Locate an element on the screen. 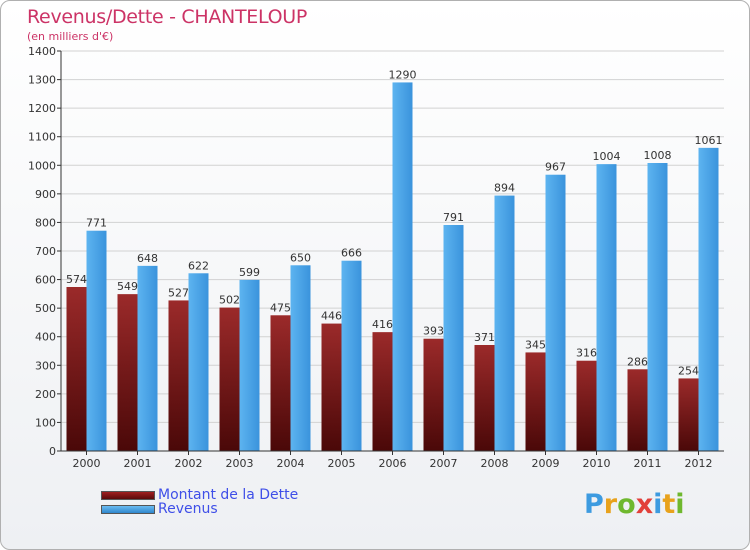 Image resolution: width=750 pixels, height=550 pixels. y-tick-label: 100 is located at coordinates (45, 422).